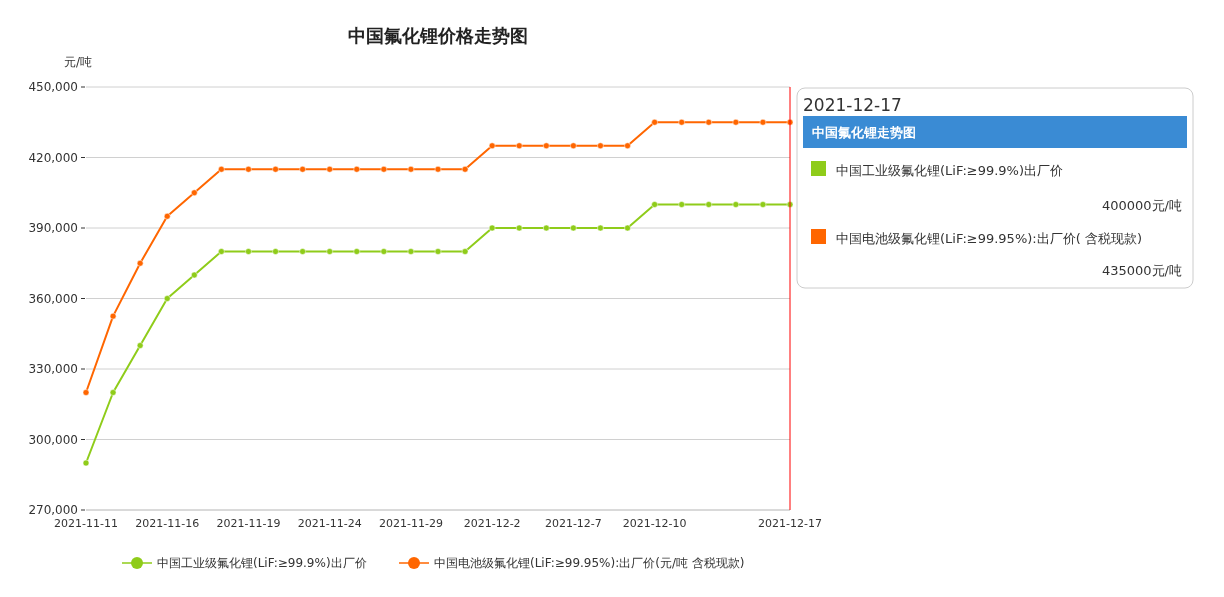 The image size is (1224, 597). Describe the element at coordinates (864, 132) in the screenshot. I see `text: 中国氟化锂走势图` at that location.